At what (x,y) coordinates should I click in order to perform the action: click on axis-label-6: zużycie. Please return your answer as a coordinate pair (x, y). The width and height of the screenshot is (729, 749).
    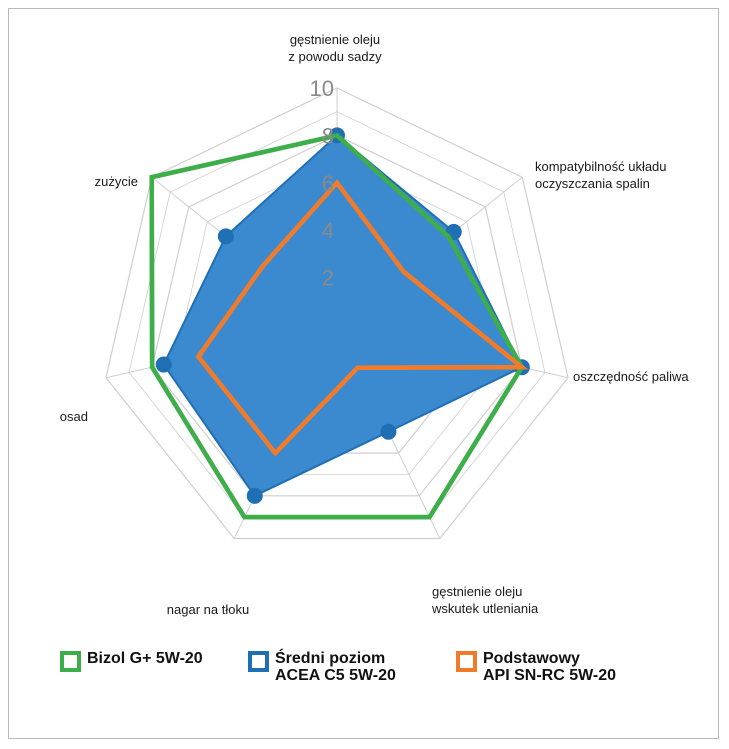
    Looking at the image, I should click on (116, 181).